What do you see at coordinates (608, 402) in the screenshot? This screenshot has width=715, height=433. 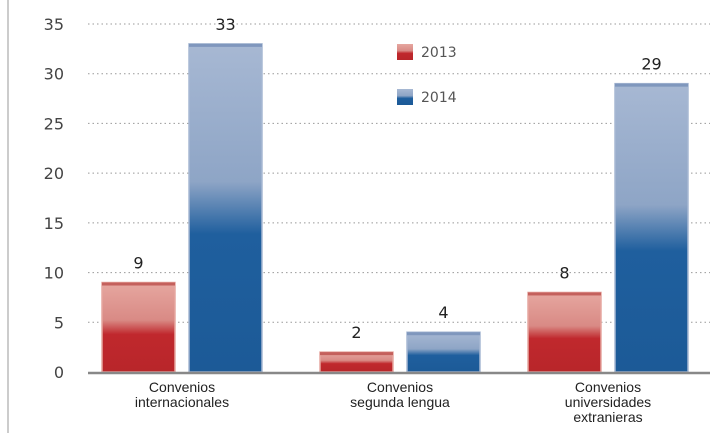 I see `category-label-2: Convenios universidades extranieras` at bounding box center [608, 402].